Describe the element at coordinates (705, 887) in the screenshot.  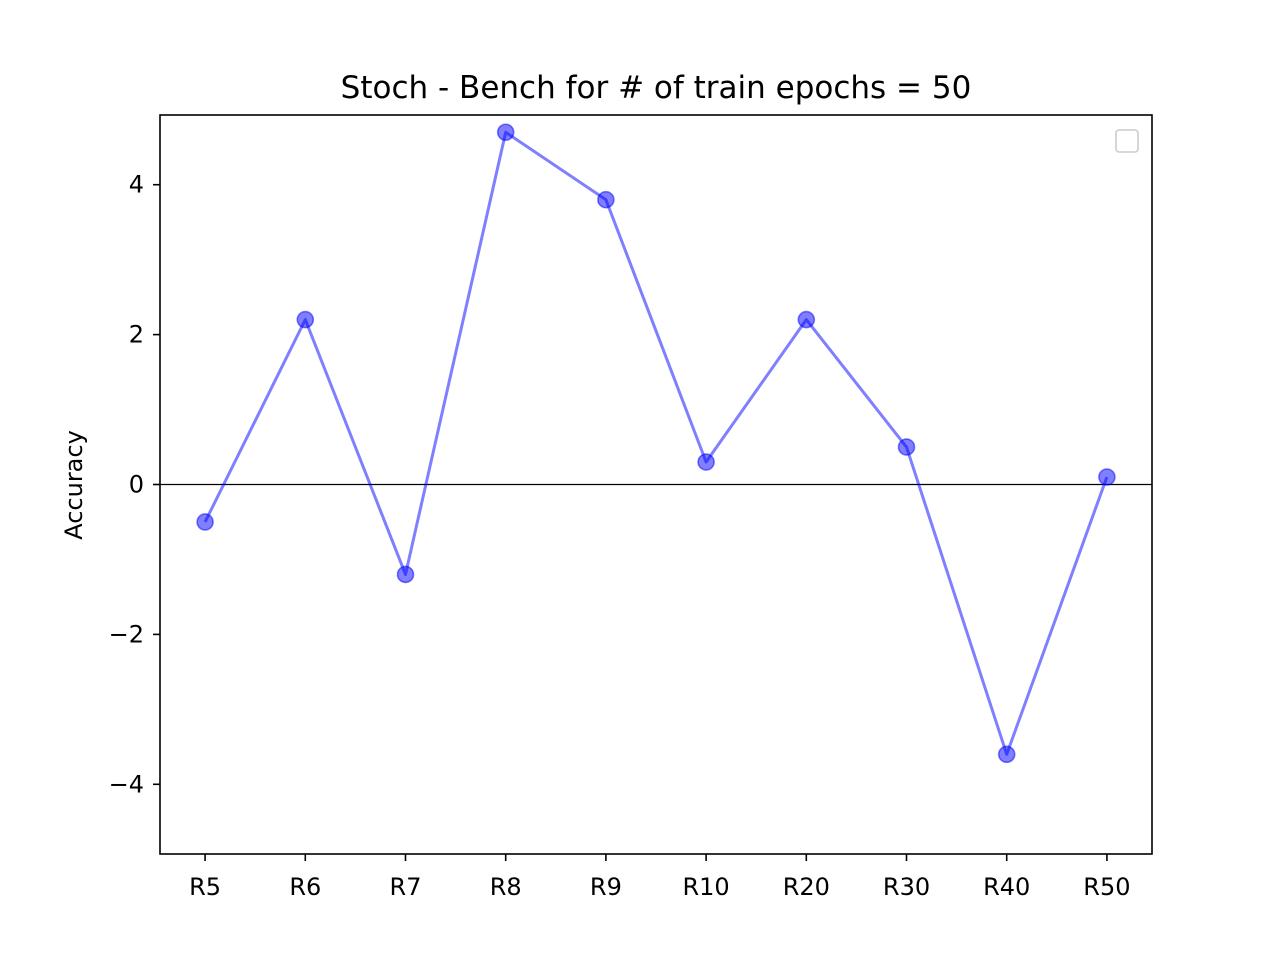
I see `x-tick-label: R10` at that location.